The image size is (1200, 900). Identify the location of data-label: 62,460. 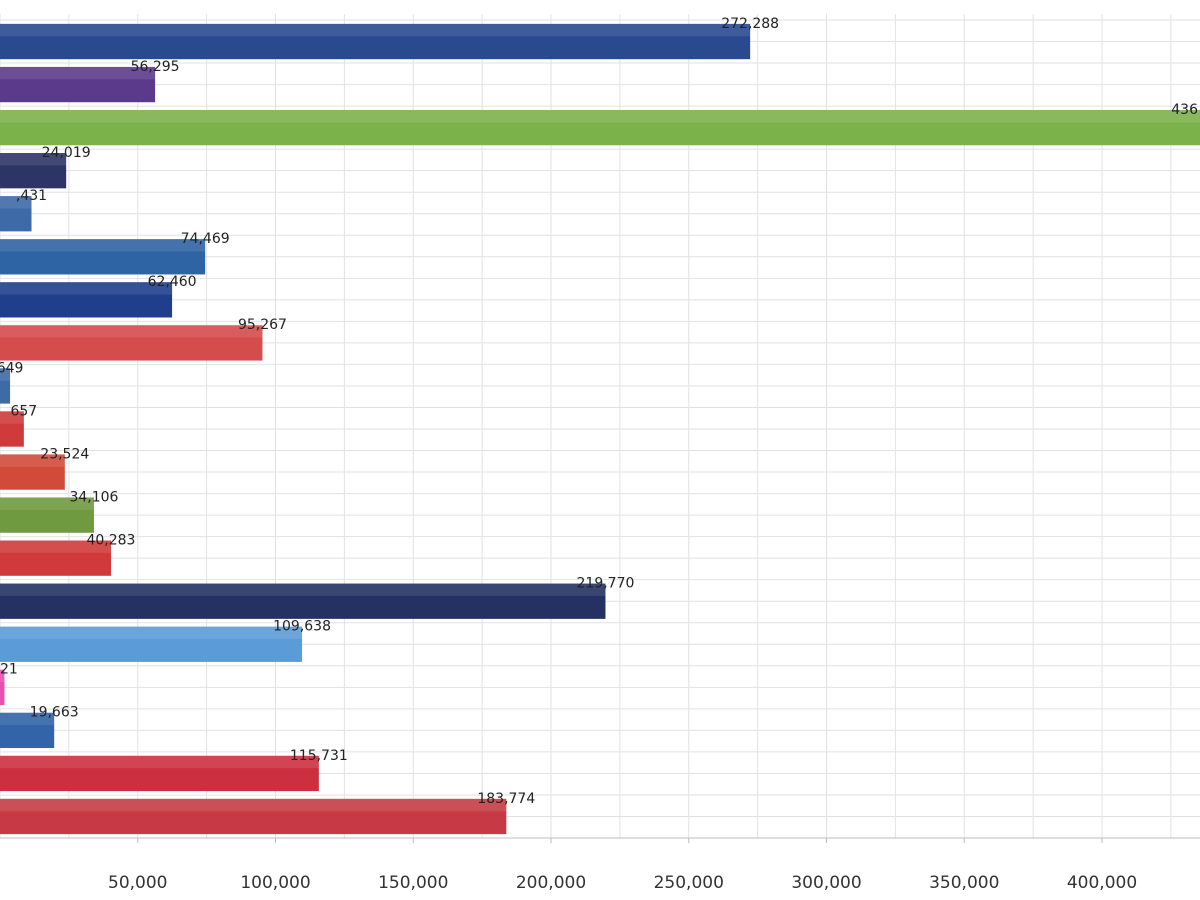
(172, 282).